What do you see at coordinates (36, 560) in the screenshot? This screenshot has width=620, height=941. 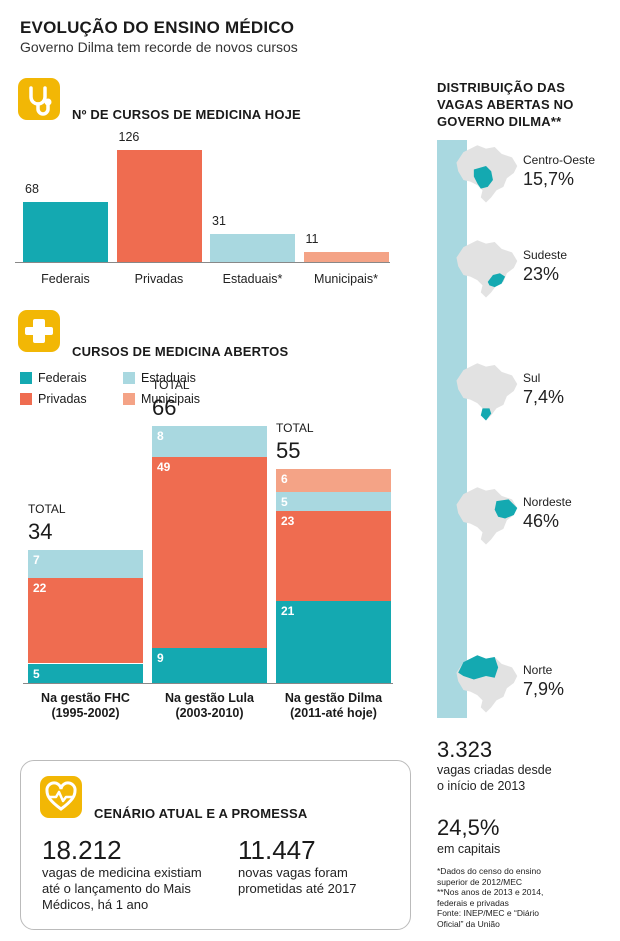 I see `segment-value-label: 7` at bounding box center [36, 560].